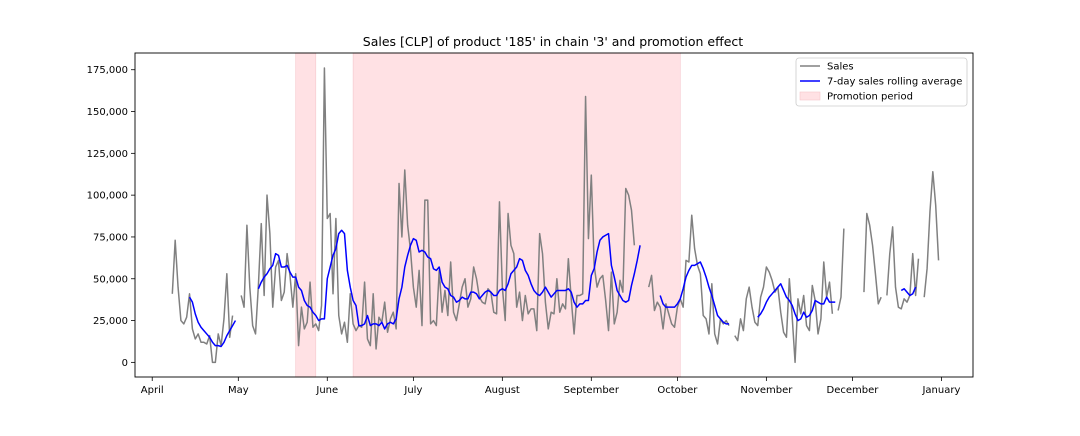 Image resolution: width=1080 pixels, height=436 pixels. What do you see at coordinates (110, 237) in the screenshot?
I see `y-tick-label: 75,000` at bounding box center [110, 237].